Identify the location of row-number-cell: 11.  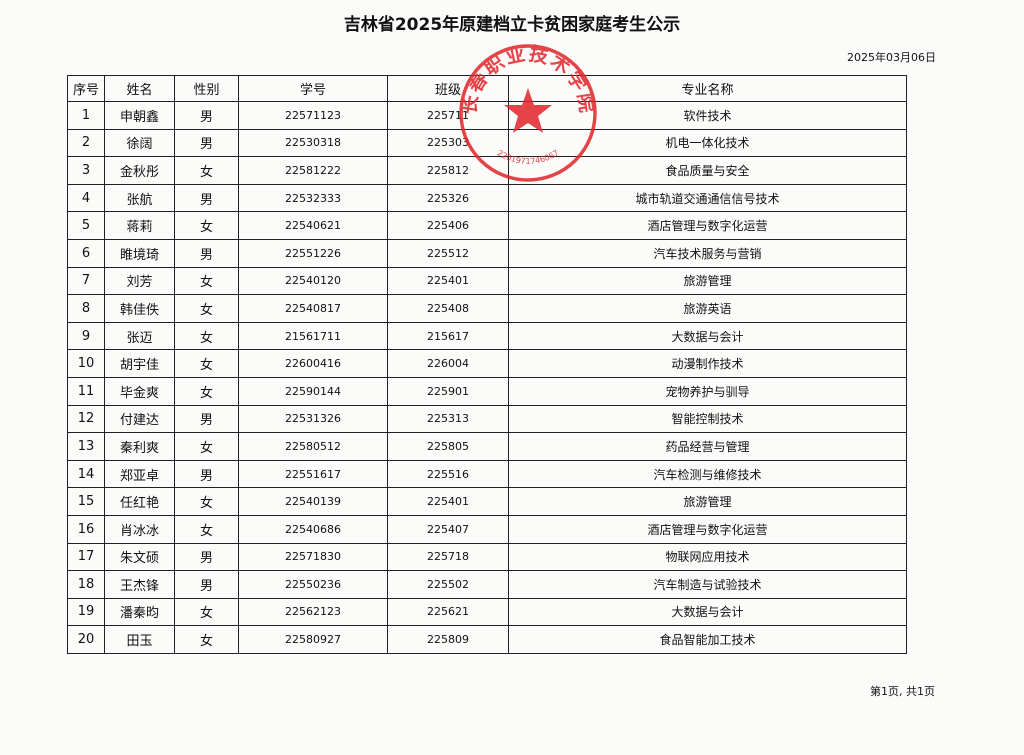
(86, 391).